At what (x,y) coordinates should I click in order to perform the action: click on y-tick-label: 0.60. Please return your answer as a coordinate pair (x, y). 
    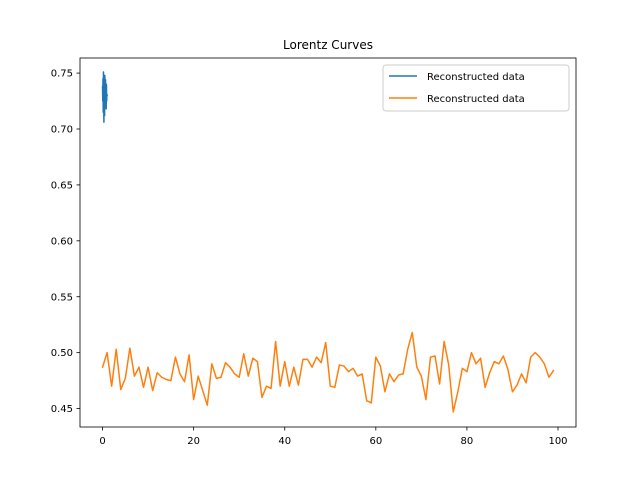
    Looking at the image, I should click on (62, 241).